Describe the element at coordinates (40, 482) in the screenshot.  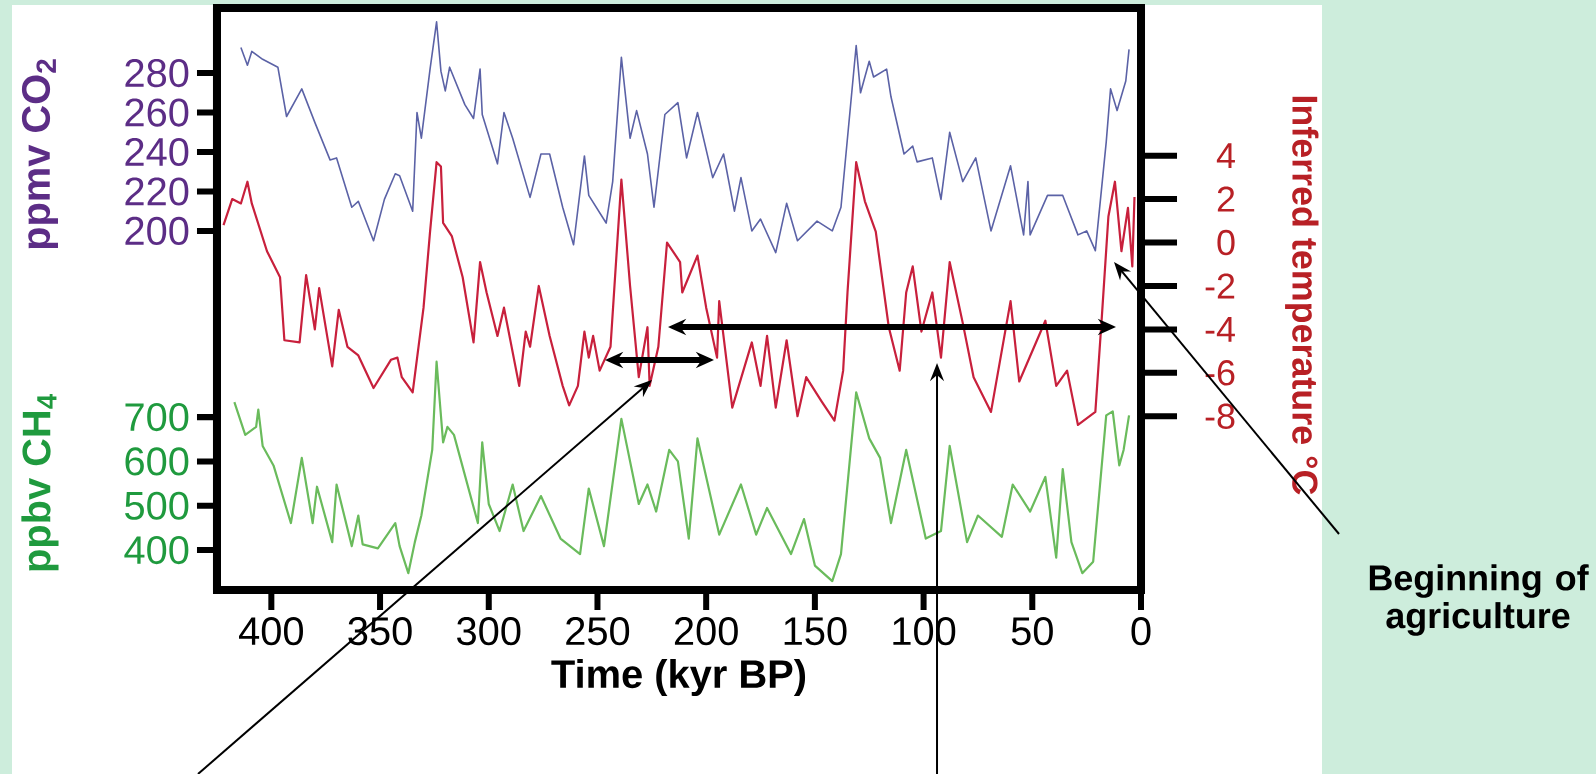
I see `y3-axis-title: ppbv CH$_{4}$` at that location.